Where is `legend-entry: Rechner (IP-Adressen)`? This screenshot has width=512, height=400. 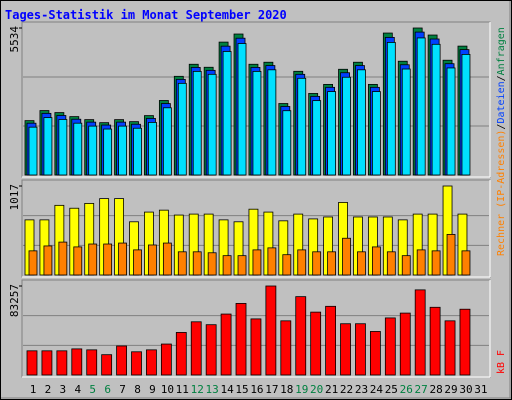
legend-entry: Rechner (IP-Adressen) is located at coordinates (501, 193).